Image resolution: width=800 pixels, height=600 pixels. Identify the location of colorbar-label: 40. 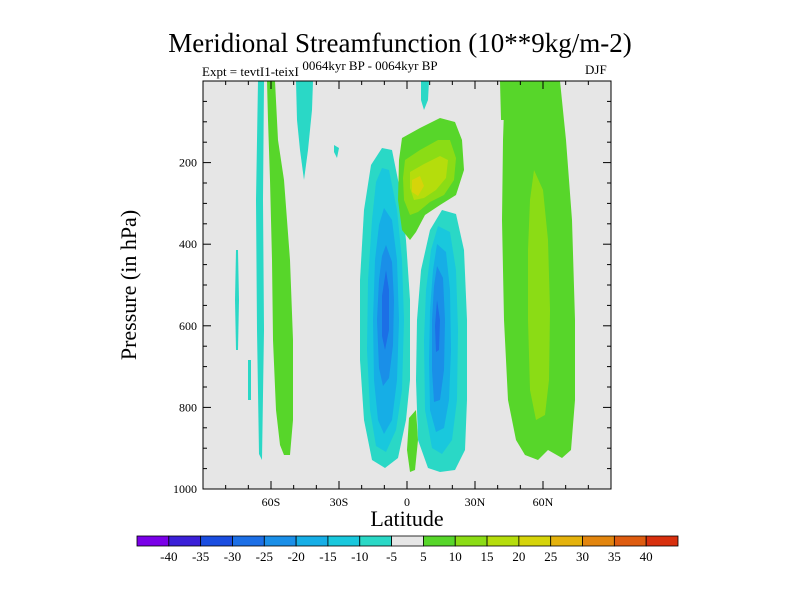
(646, 556).